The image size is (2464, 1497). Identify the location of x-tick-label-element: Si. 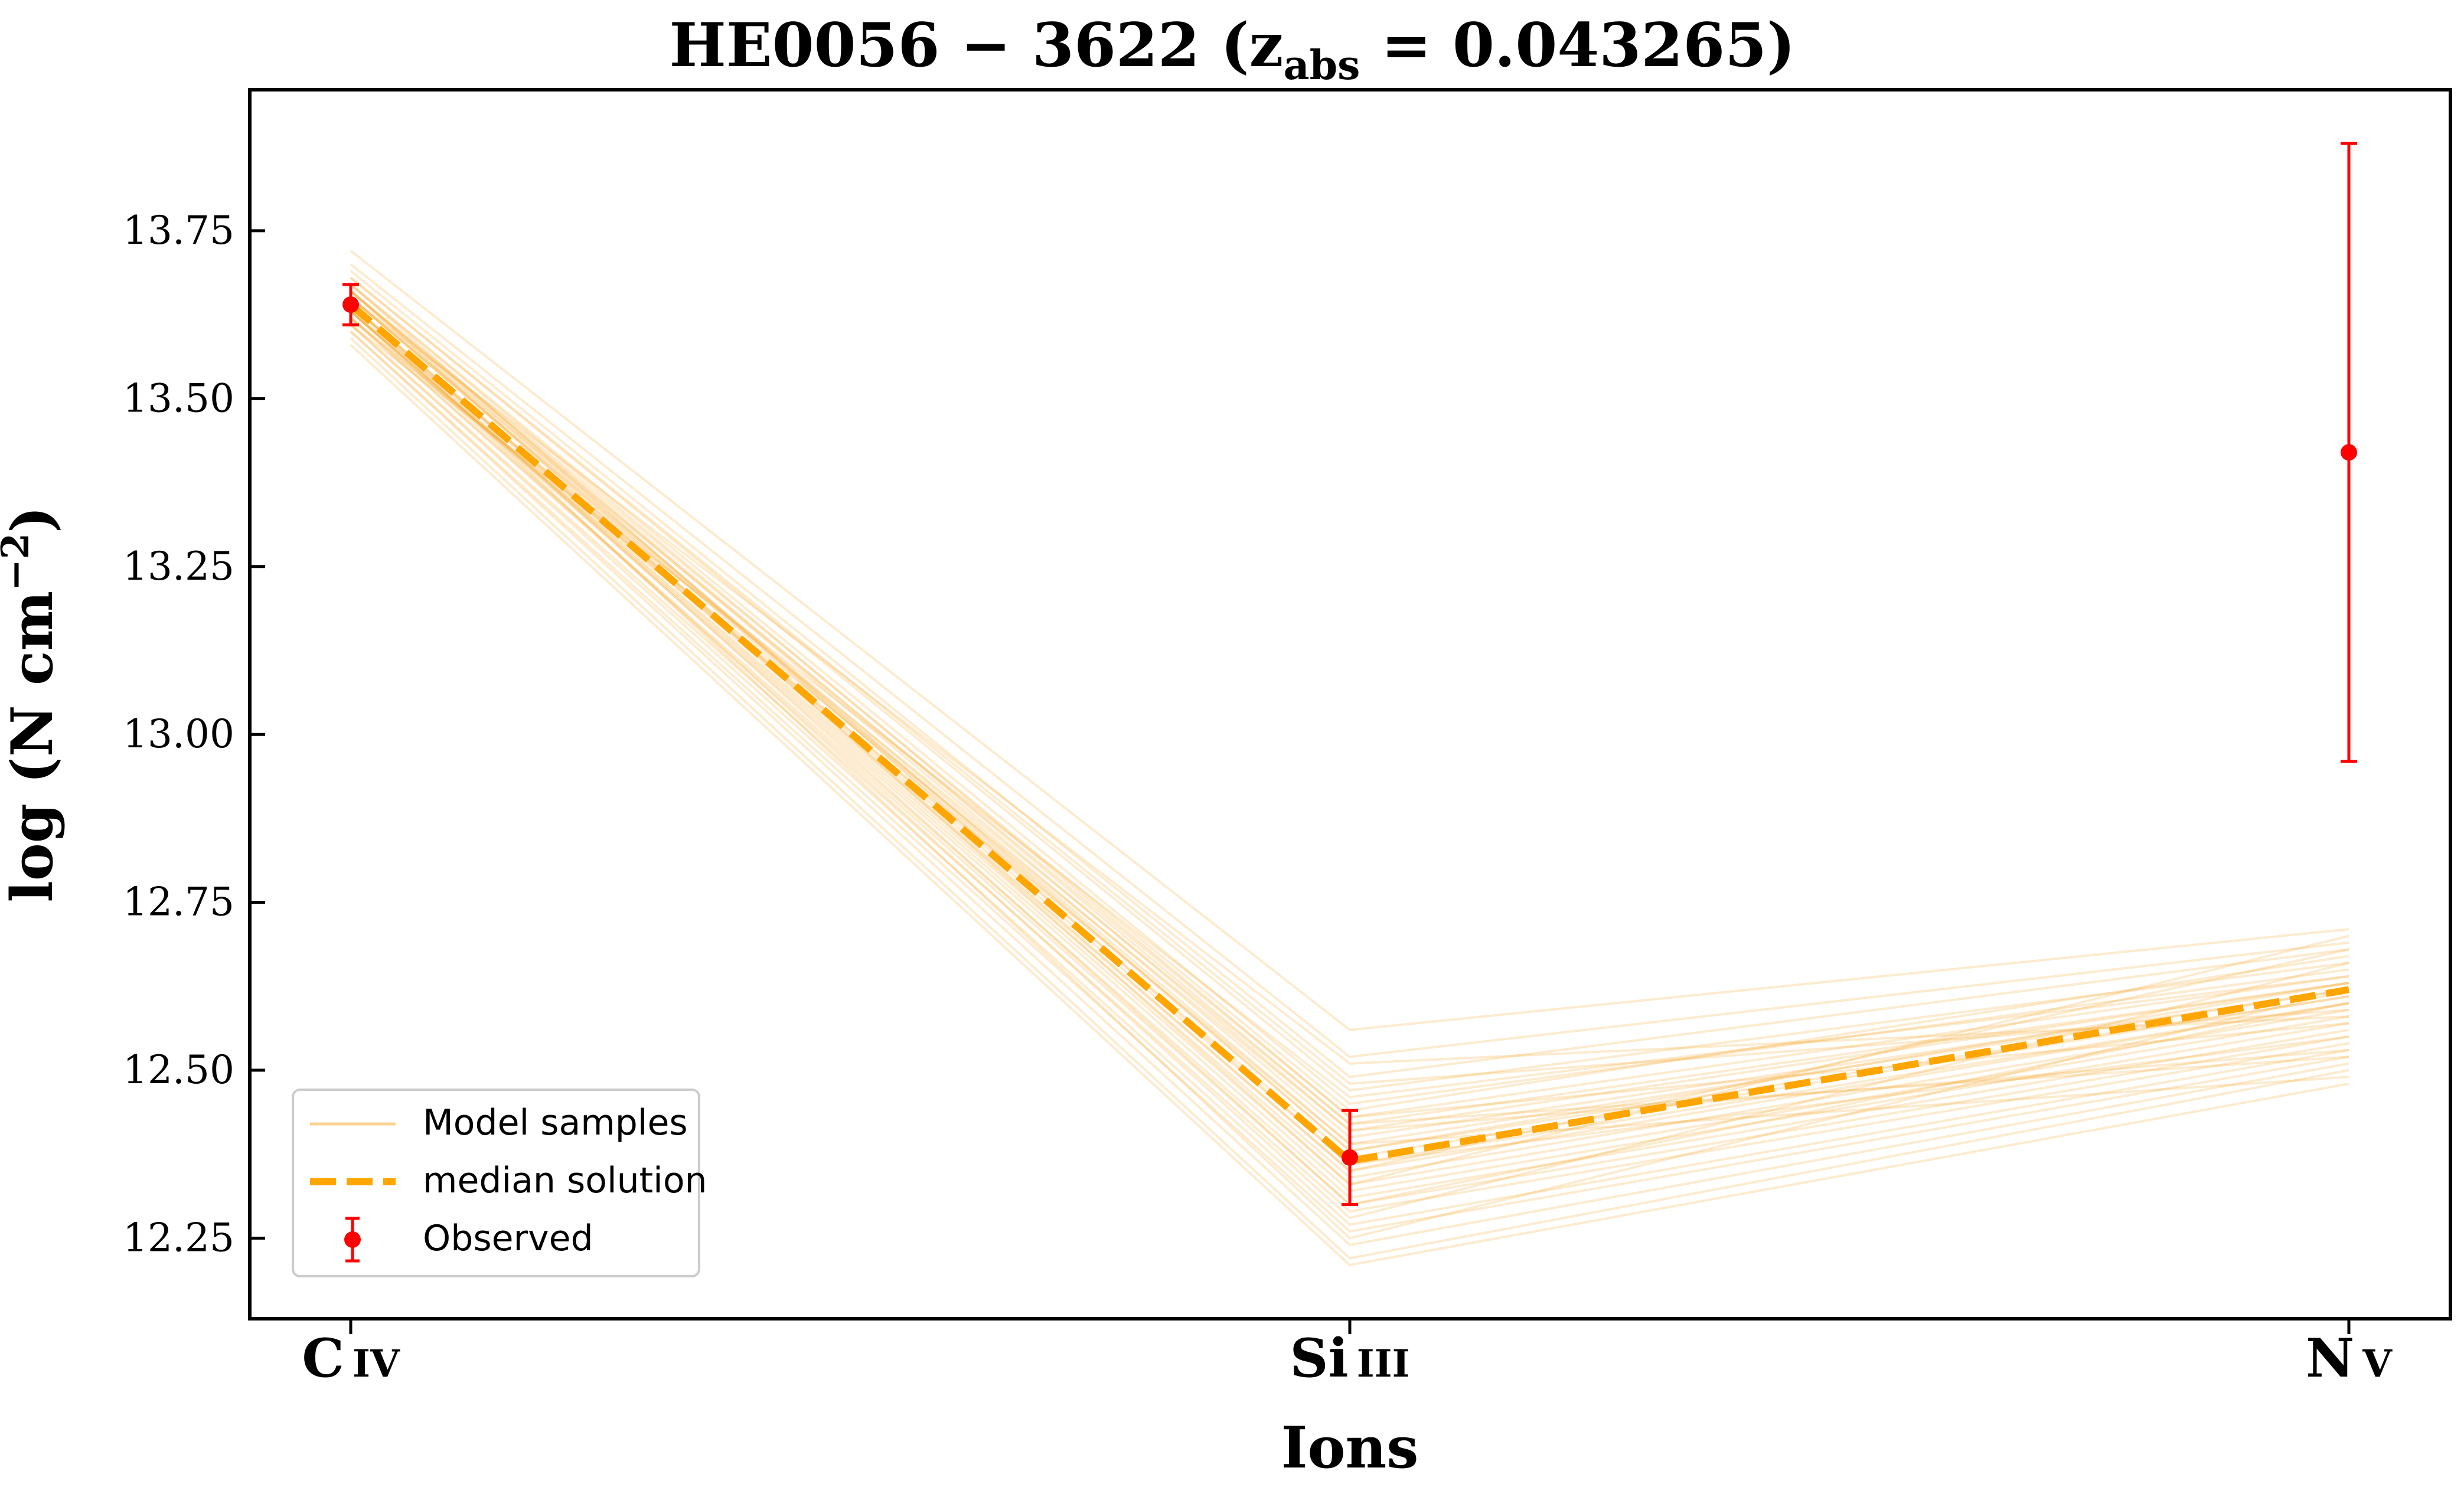
(1319, 1358).